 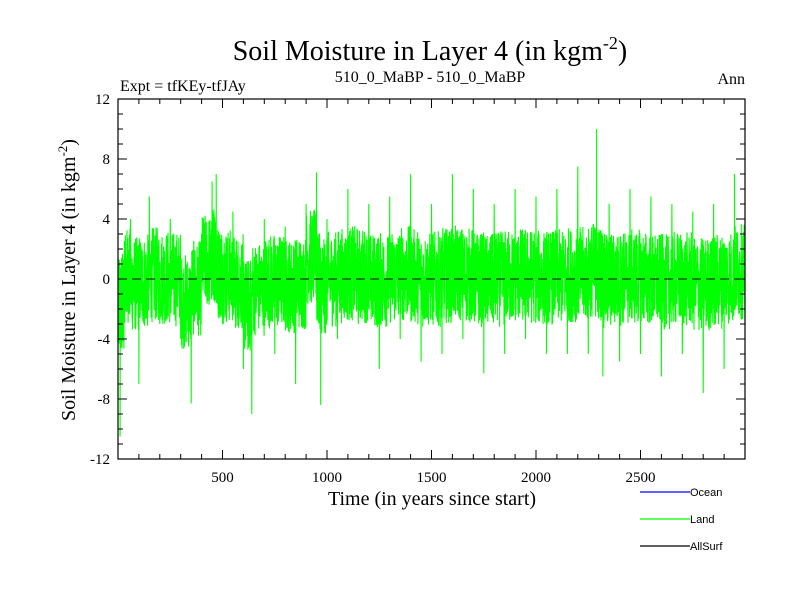 I want to click on chart-title-main: Soil Moisture in Layer 4 (in kgm, so click(x=418, y=51).